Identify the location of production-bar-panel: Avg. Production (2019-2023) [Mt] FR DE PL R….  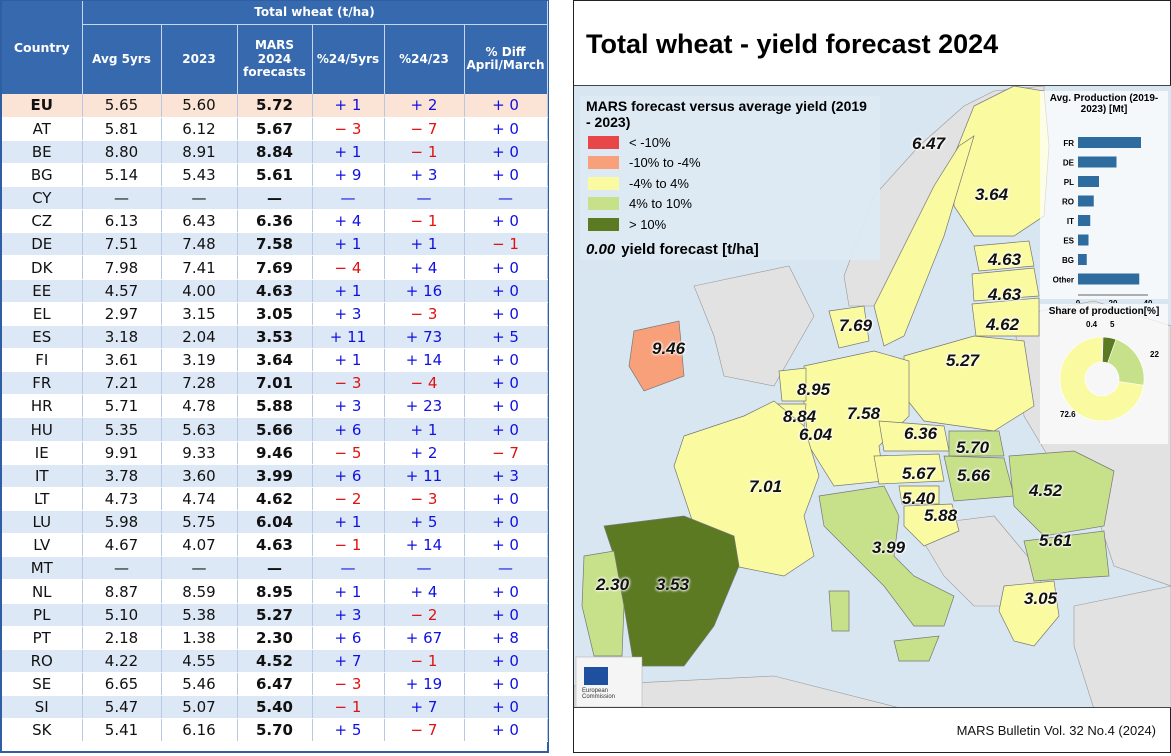
(1104, 199).